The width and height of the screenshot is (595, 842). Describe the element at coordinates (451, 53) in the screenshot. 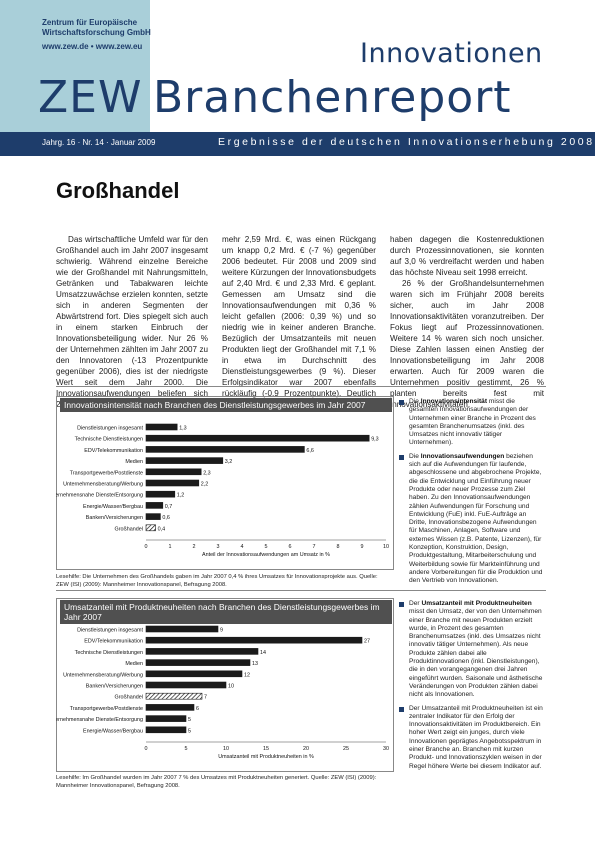

I see `series-top-title: Innovationen` at that location.